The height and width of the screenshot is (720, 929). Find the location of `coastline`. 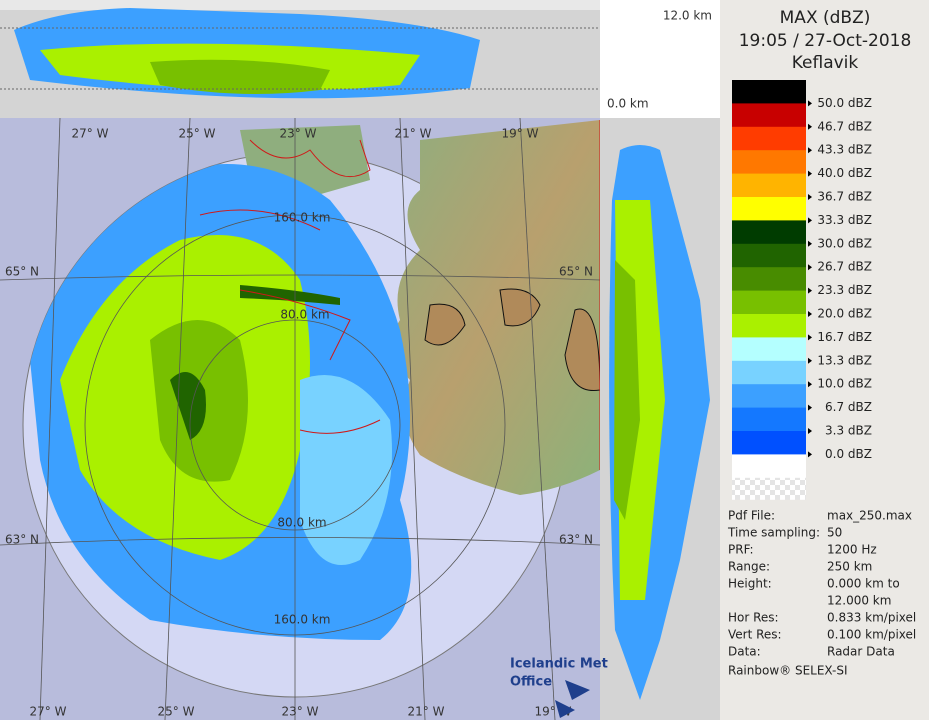

coastline is located at coordinates (290, 286).